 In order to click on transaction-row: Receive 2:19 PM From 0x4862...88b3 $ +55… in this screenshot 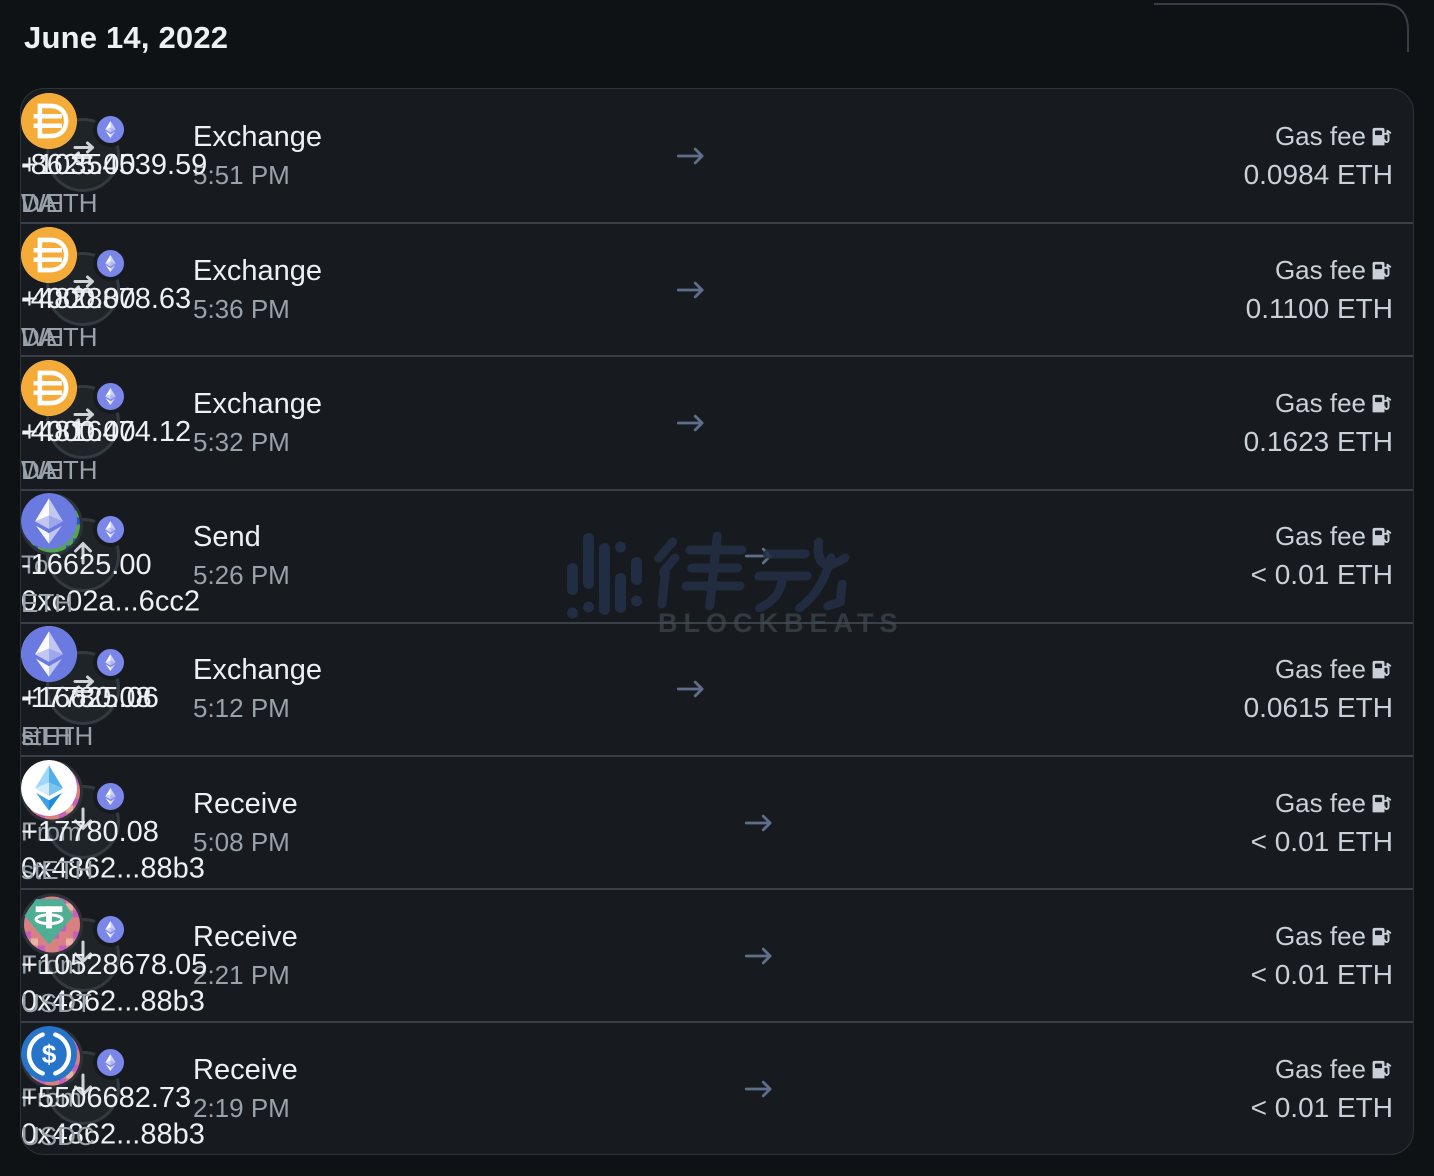, I will do `click(717, 1087)`.